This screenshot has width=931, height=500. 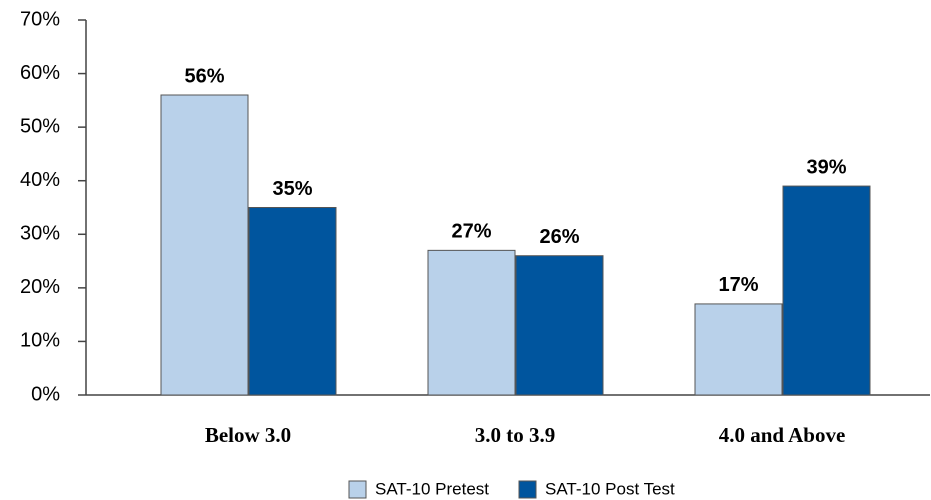 What do you see at coordinates (40, 287) in the screenshot?
I see `y-tick-label: 20%` at bounding box center [40, 287].